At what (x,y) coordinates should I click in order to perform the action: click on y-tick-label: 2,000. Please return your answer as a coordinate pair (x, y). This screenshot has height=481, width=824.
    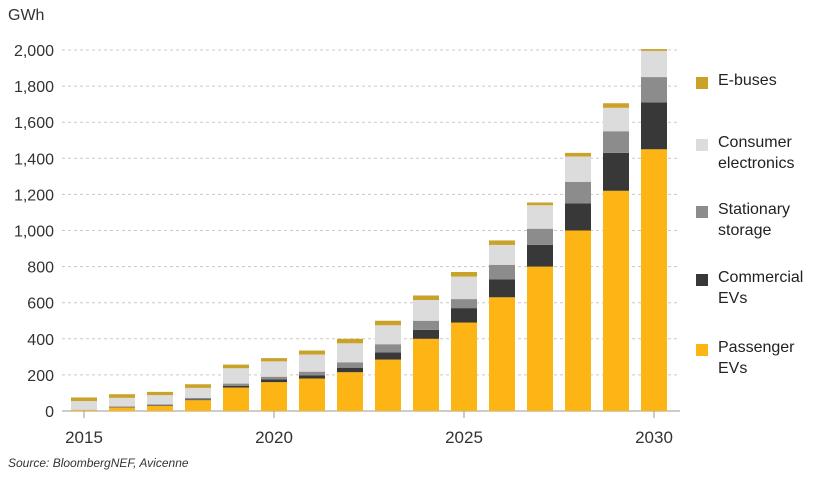
    Looking at the image, I should click on (34, 51).